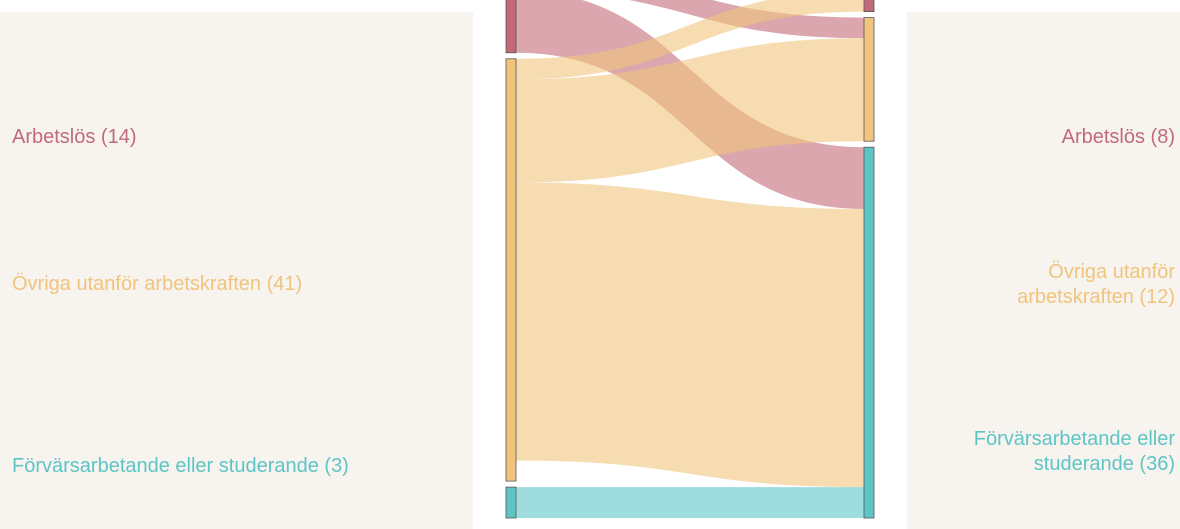  What do you see at coordinates (157, 284) in the screenshot?
I see `node-label: Övriga utanför arbetskraften (41)` at bounding box center [157, 284].